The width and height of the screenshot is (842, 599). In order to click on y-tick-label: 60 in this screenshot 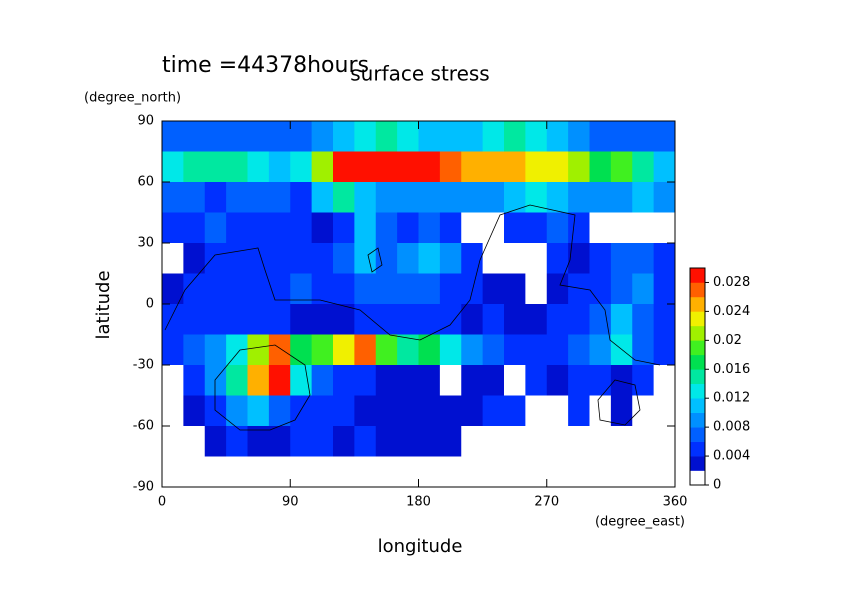, I will do `click(145, 182)`.